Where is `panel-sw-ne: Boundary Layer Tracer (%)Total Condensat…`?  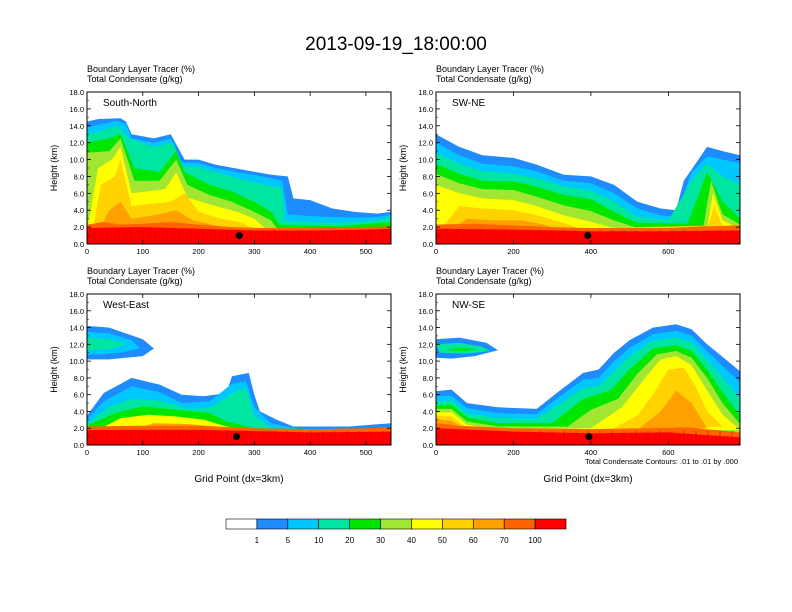 panel-sw-ne: Boundary Layer Tracer (%)Total Condensat… is located at coordinates (569, 160).